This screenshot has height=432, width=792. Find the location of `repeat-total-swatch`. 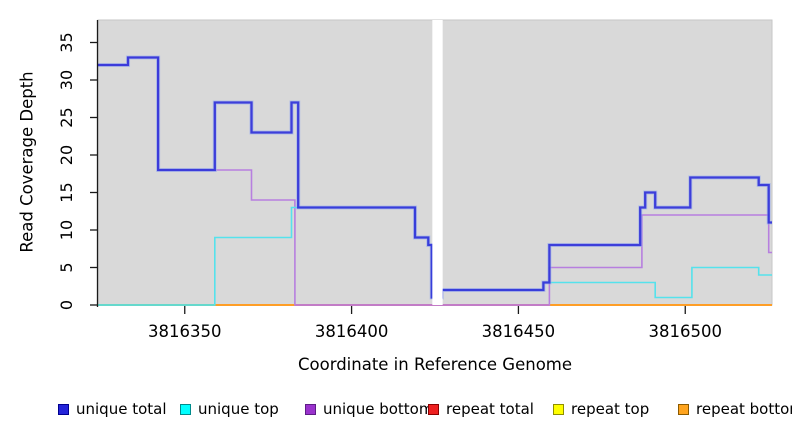

repeat-total-swatch is located at coordinates (433, 409).